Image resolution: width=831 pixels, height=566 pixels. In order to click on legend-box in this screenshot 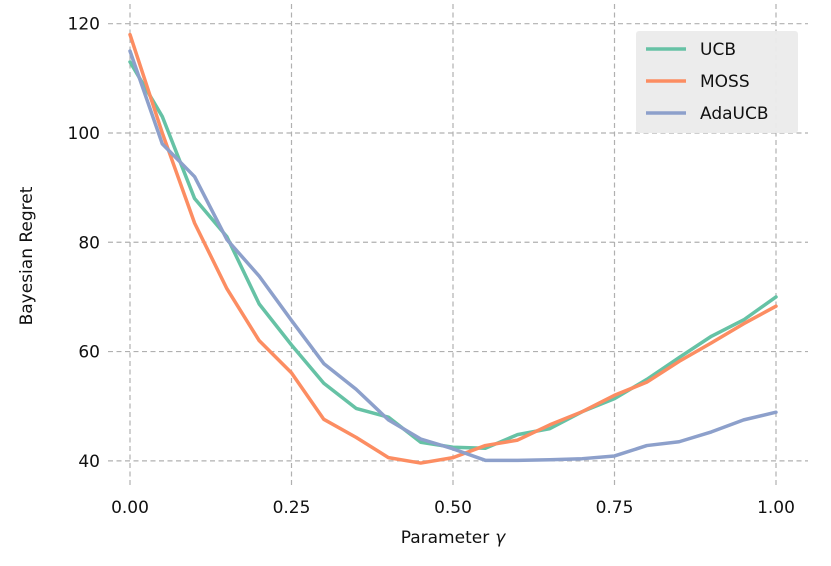, I will do `click(717, 82)`.